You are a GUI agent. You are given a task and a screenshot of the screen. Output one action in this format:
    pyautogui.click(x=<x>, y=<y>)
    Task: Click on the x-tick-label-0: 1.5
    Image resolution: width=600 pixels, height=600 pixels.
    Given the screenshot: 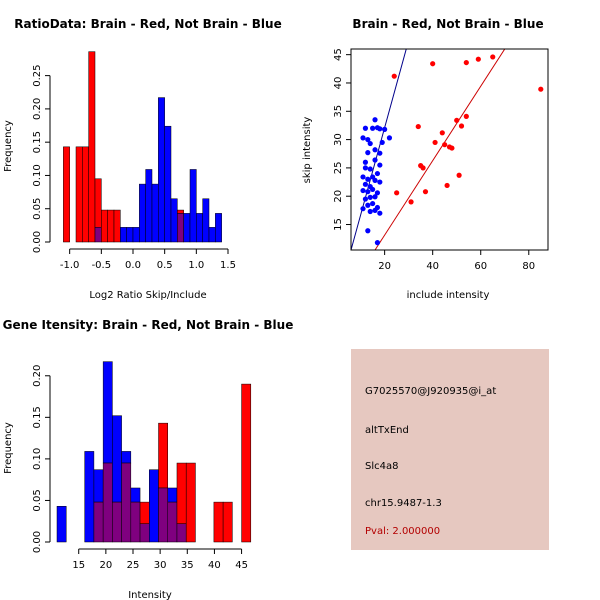 What is the action you would take?
    pyautogui.click(x=228, y=265)
    